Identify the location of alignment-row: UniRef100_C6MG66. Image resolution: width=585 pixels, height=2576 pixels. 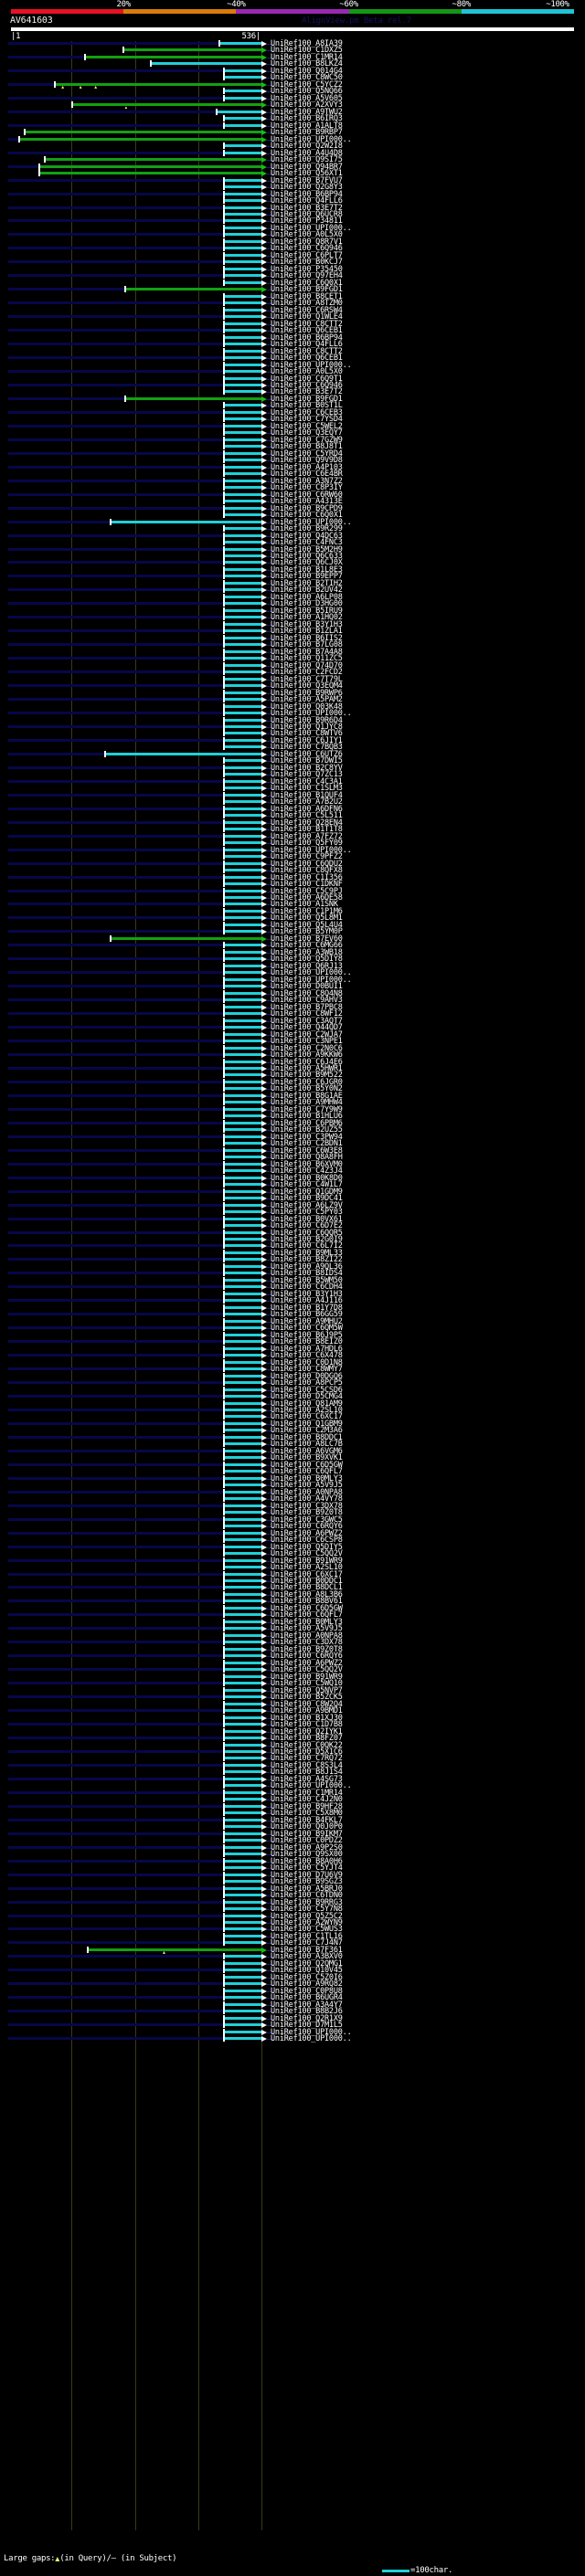
(293, 946).